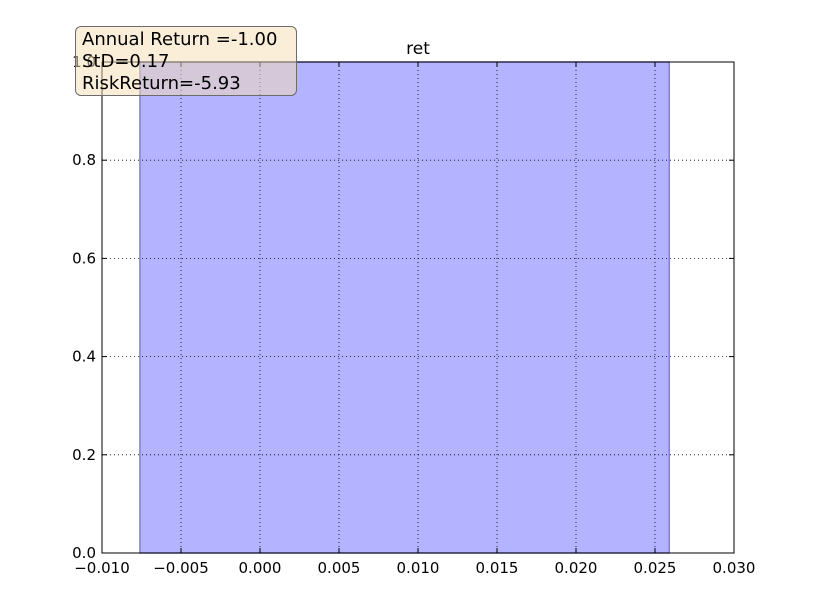 Image resolution: width=815 pixels, height=615 pixels. Describe the element at coordinates (161, 83) in the screenshot. I see `risk-return-label: RiskReturn=-5.93` at that location.